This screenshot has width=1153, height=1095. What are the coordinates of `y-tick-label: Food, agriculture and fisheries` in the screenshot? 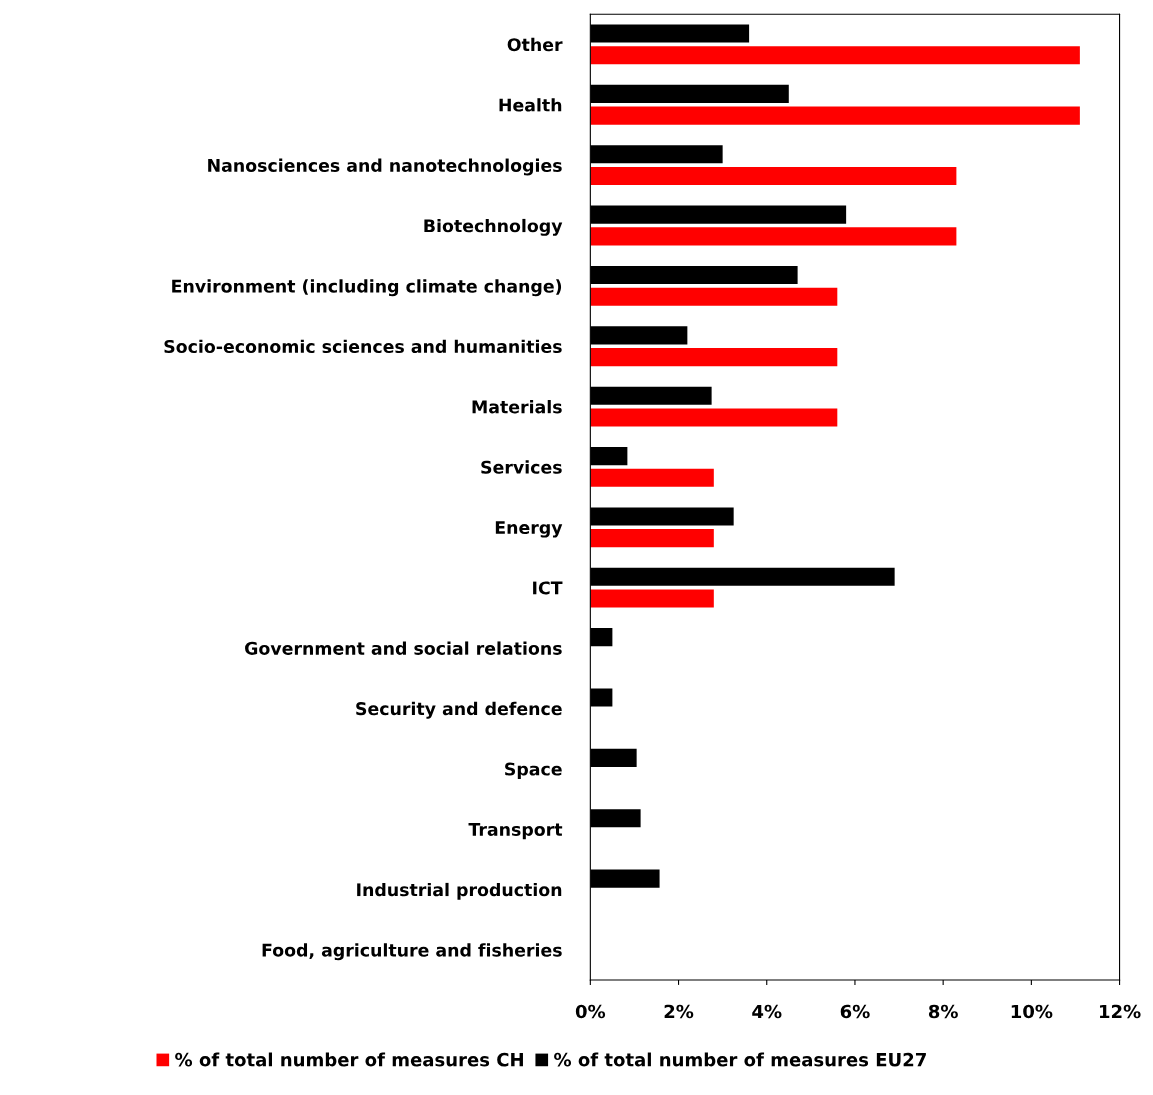 It's located at (412, 952).